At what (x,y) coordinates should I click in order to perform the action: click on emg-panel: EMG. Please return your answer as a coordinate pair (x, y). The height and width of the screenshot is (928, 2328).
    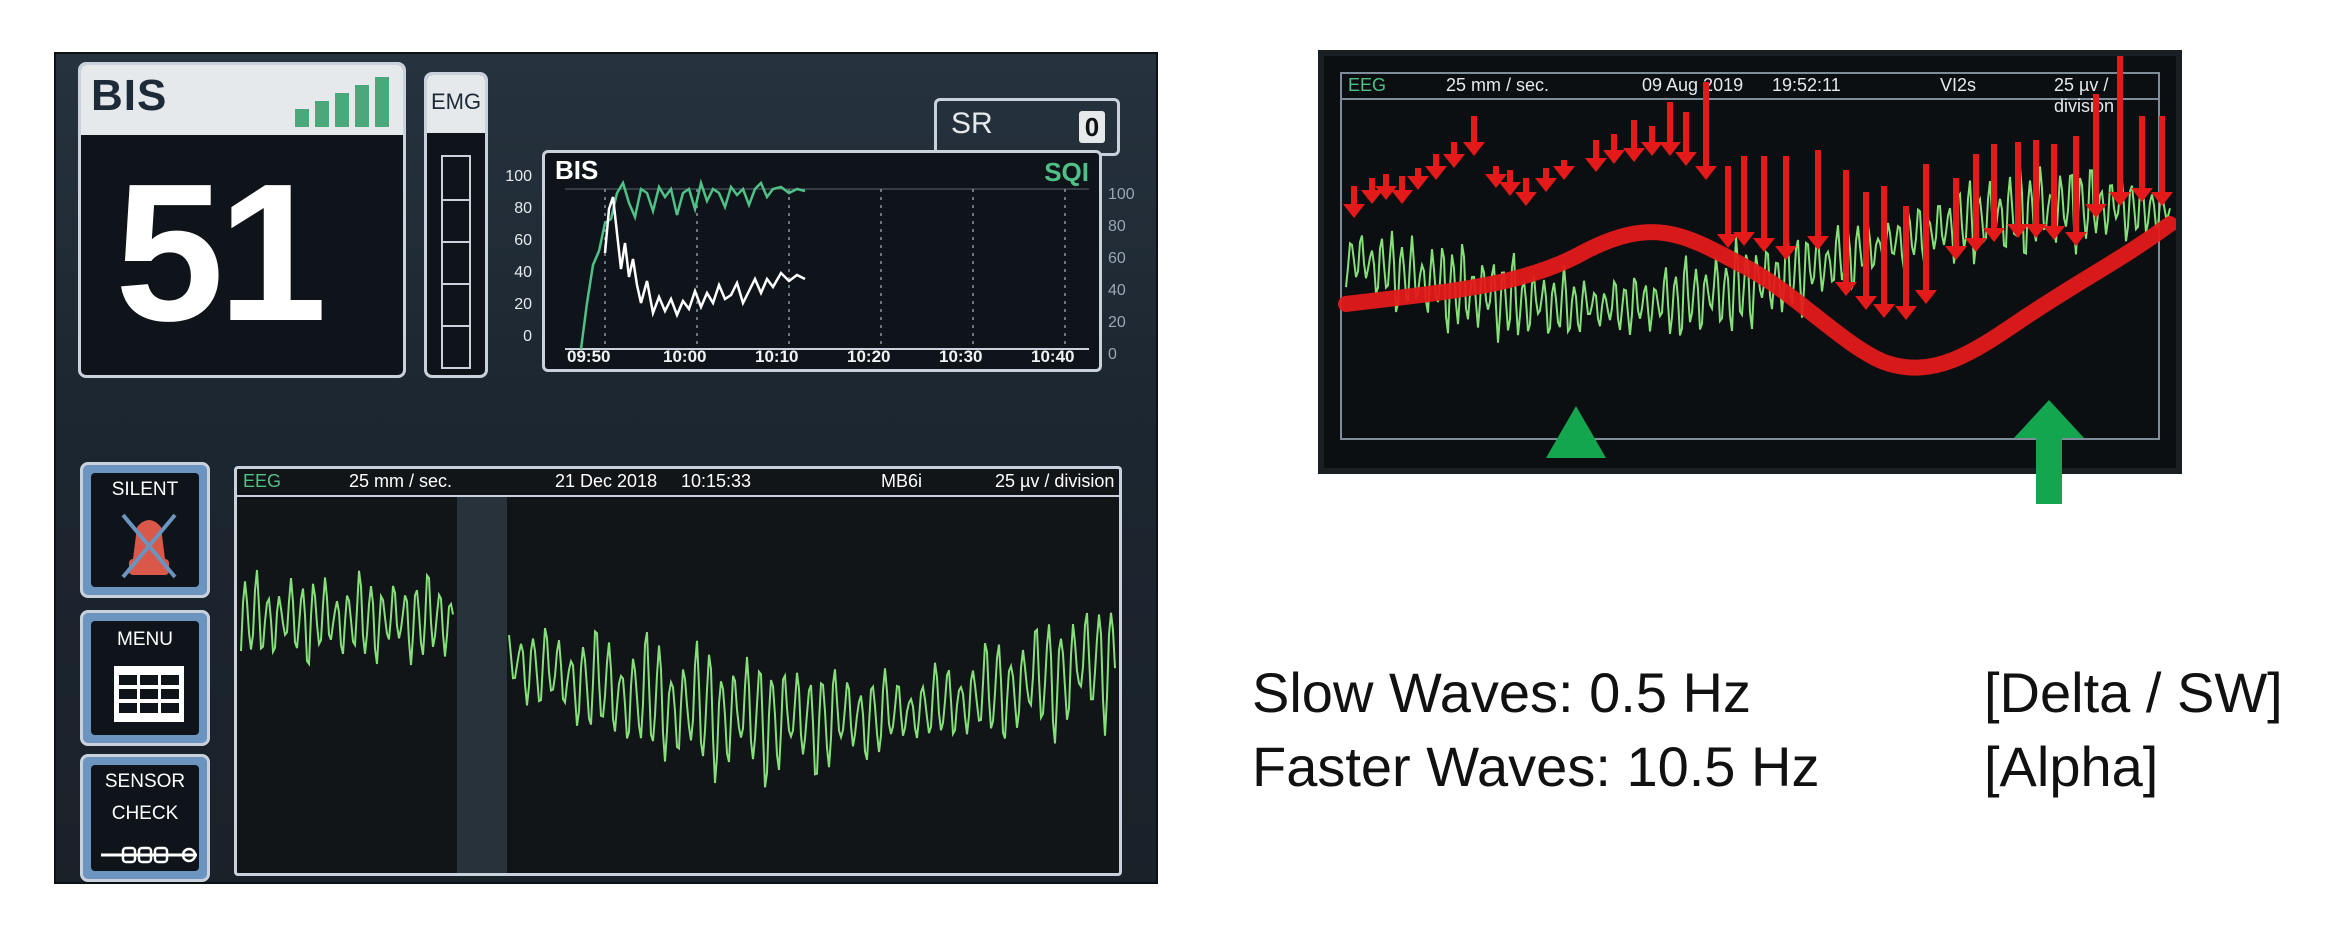
    Looking at the image, I should click on (456, 225).